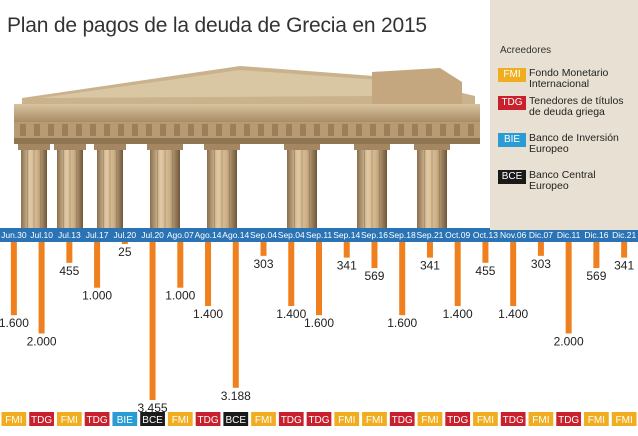 The width and height of the screenshot is (638, 436). Describe the element at coordinates (152, 235) in the screenshot. I see `x-tick-label: Jul.20` at that location.